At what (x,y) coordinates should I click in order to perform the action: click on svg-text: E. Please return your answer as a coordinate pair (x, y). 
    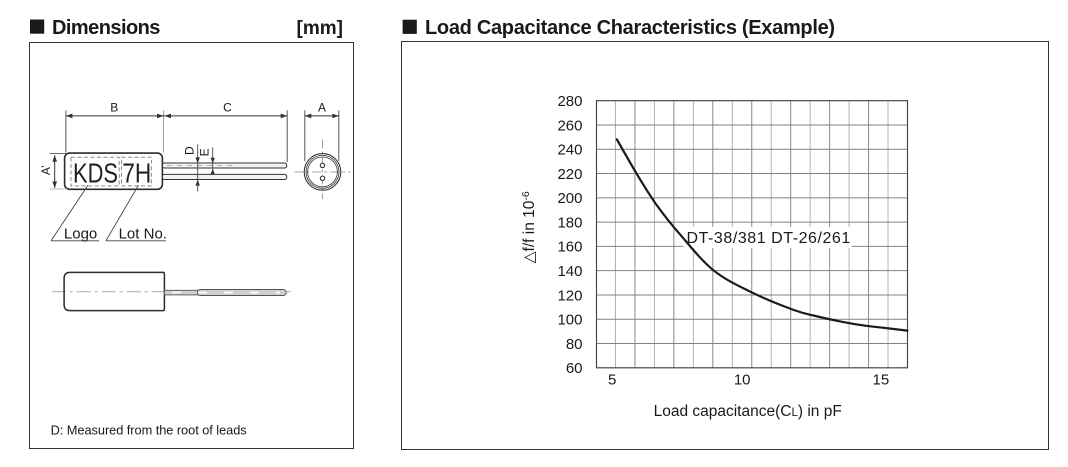
    Looking at the image, I should click on (204, 152).